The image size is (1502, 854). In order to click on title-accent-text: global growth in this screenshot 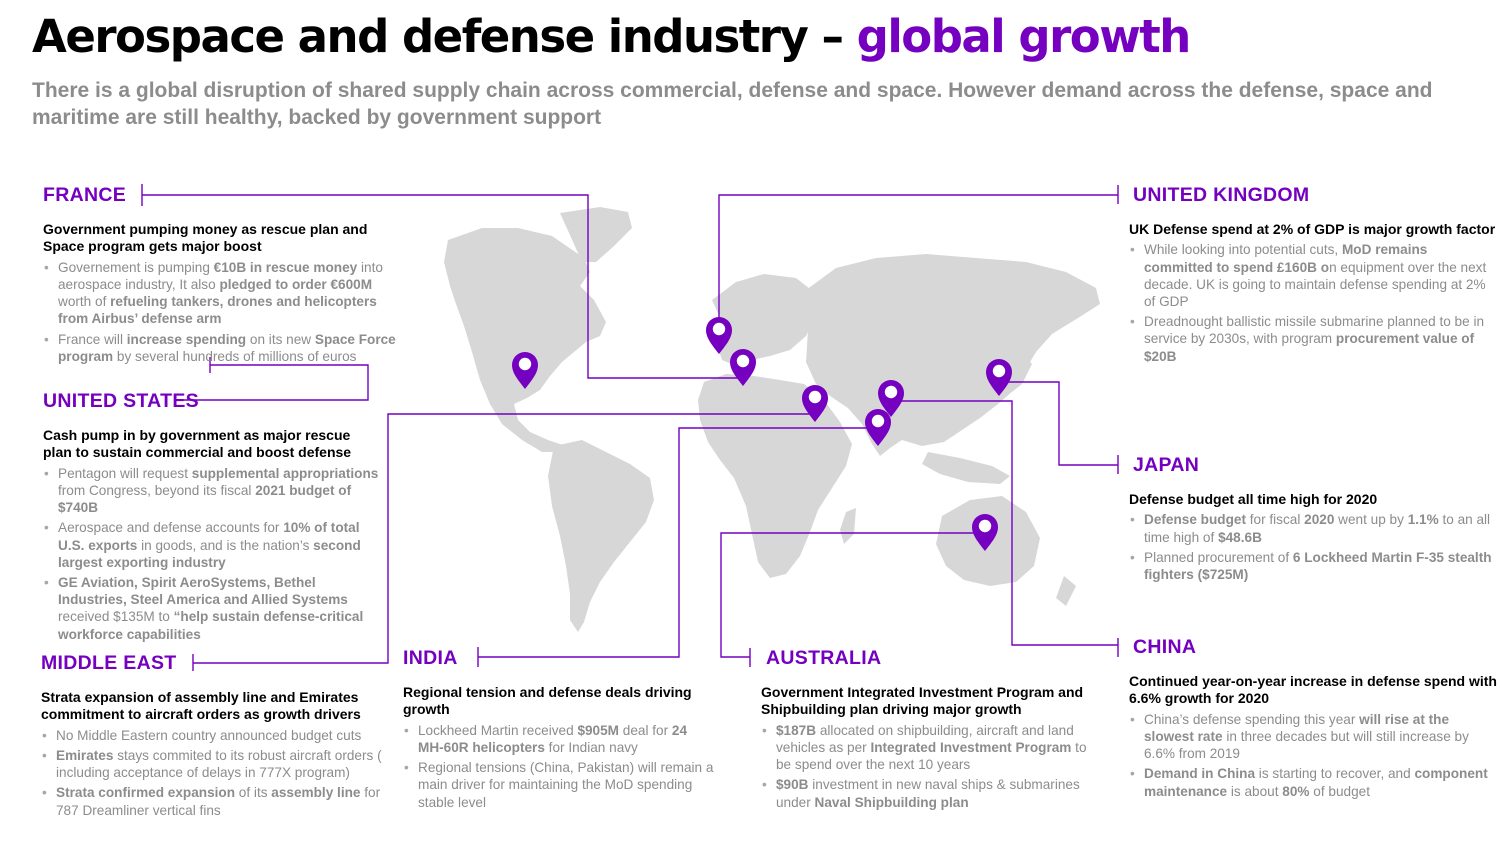, I will do `click(1024, 36)`.